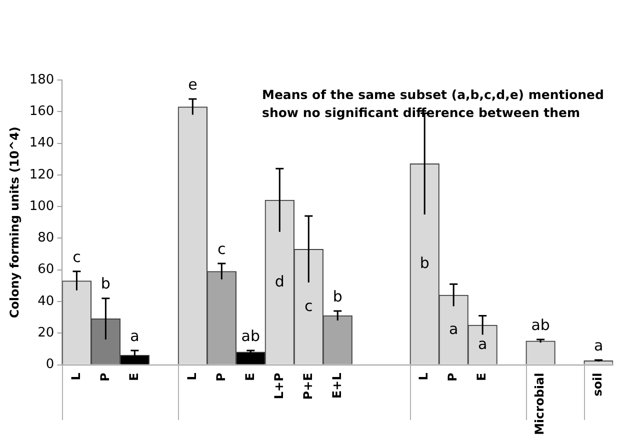  I want to click on y-tick-label: 60, so click(46, 270).